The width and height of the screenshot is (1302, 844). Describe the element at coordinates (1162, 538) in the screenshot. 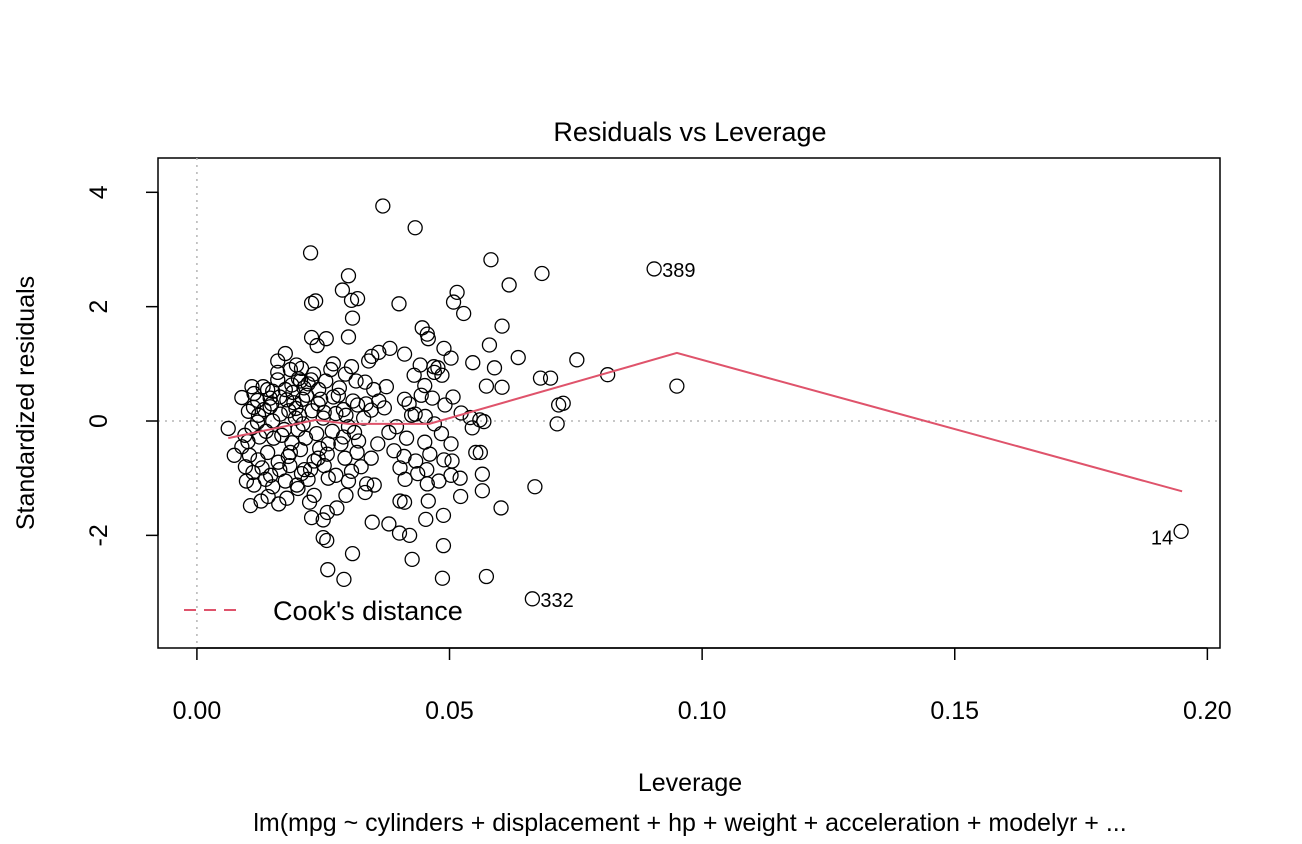

I see `point-label: 14` at that location.